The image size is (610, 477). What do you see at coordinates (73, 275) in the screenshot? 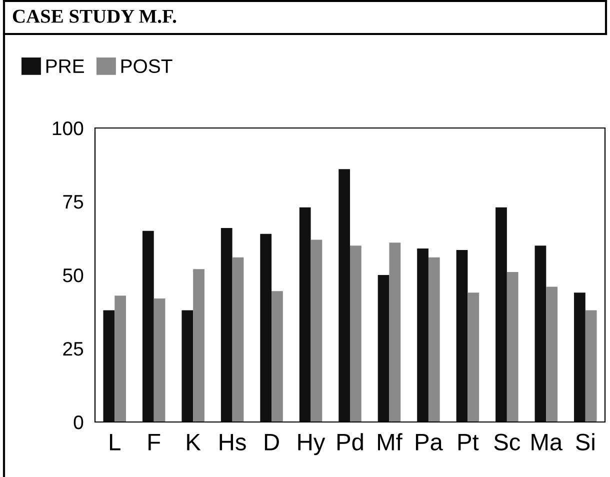
I see `y-tick-label: 50` at bounding box center [73, 275].